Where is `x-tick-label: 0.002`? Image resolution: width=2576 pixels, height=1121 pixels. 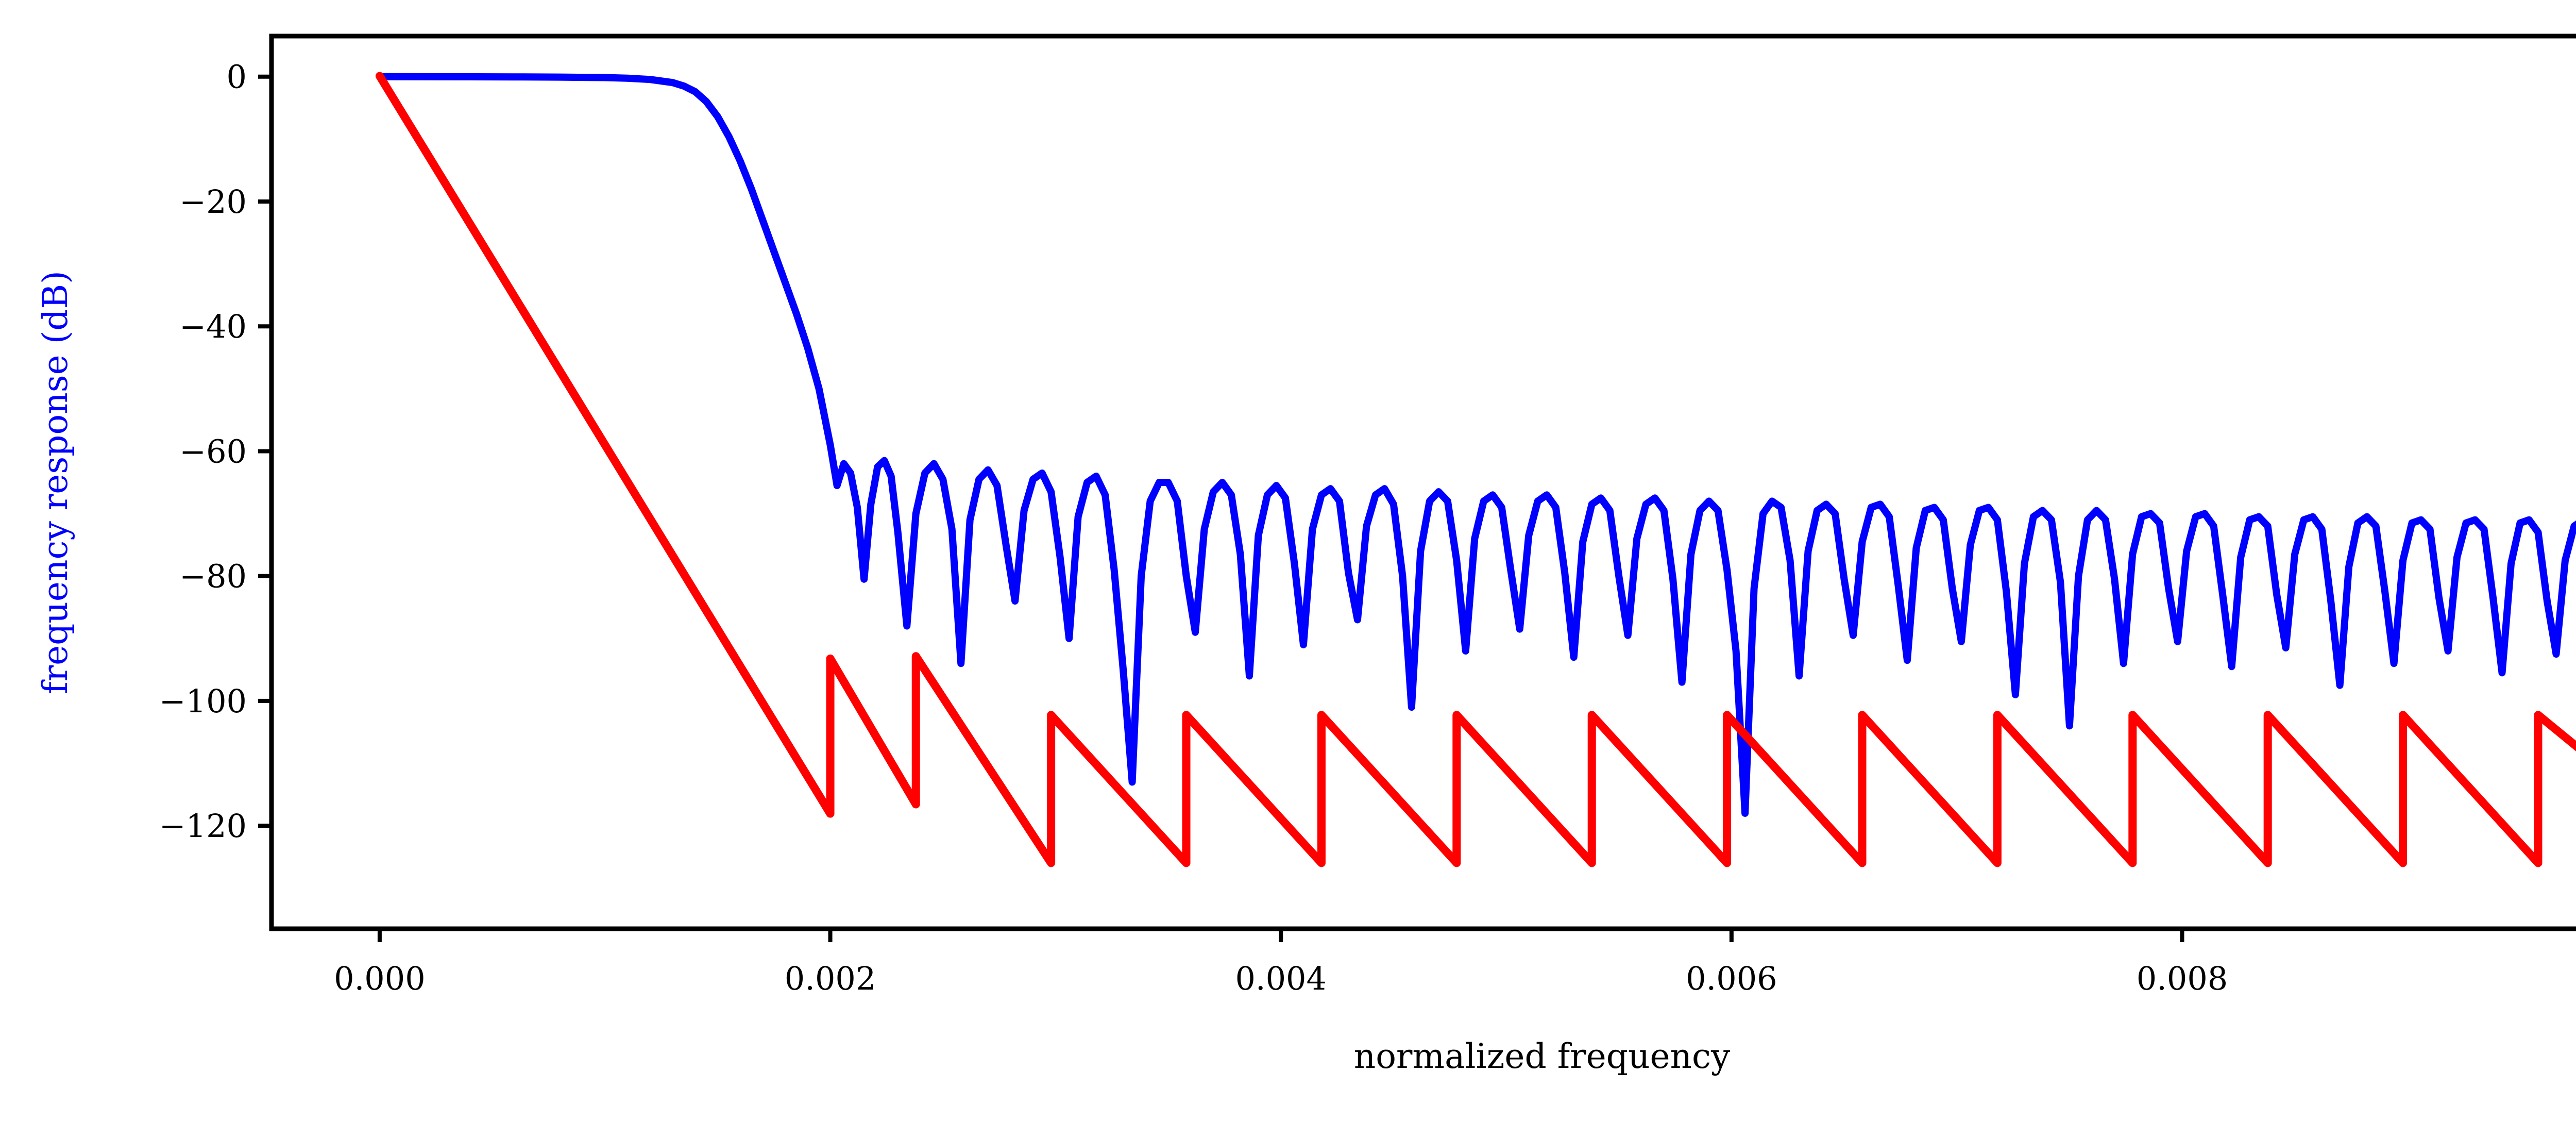
x-tick-label: 0.002 is located at coordinates (830, 979).